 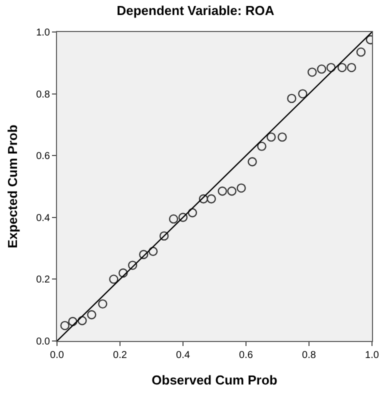 What do you see at coordinates (43, 94) in the screenshot?
I see `y-tick-label: 0.8` at bounding box center [43, 94].